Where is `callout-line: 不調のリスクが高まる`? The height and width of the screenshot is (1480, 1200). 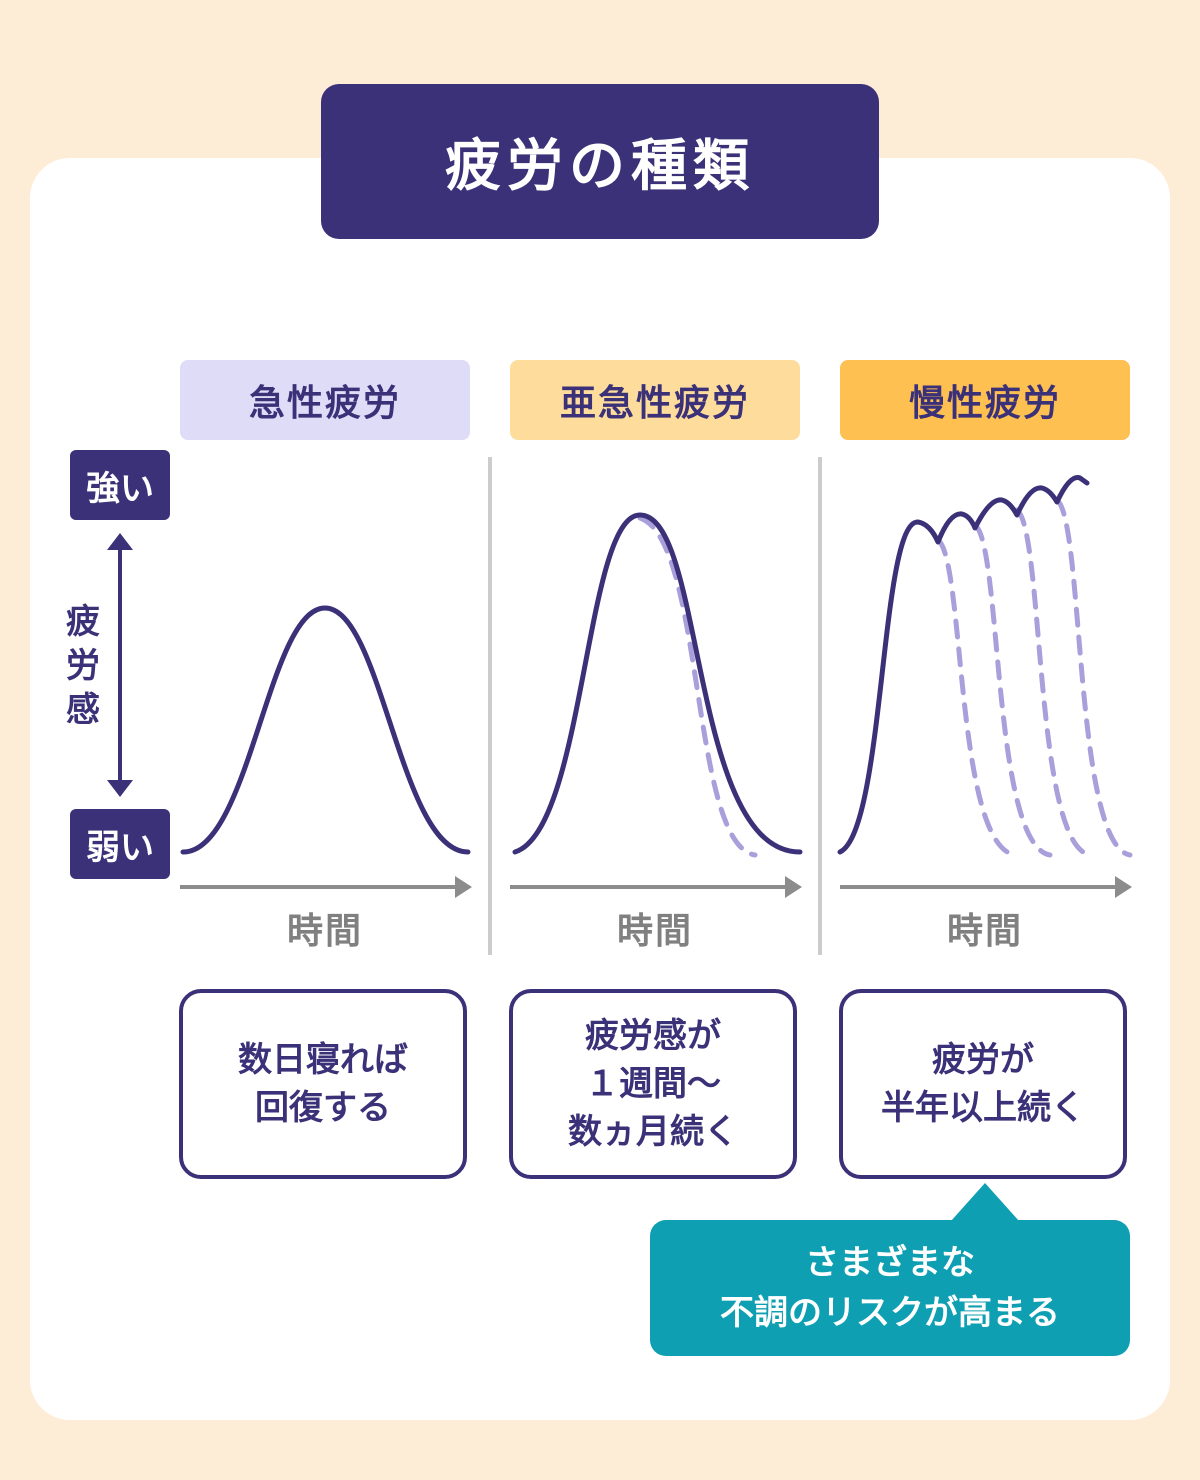
callout-line: 不調のリスクが高まる is located at coordinates (890, 1313).